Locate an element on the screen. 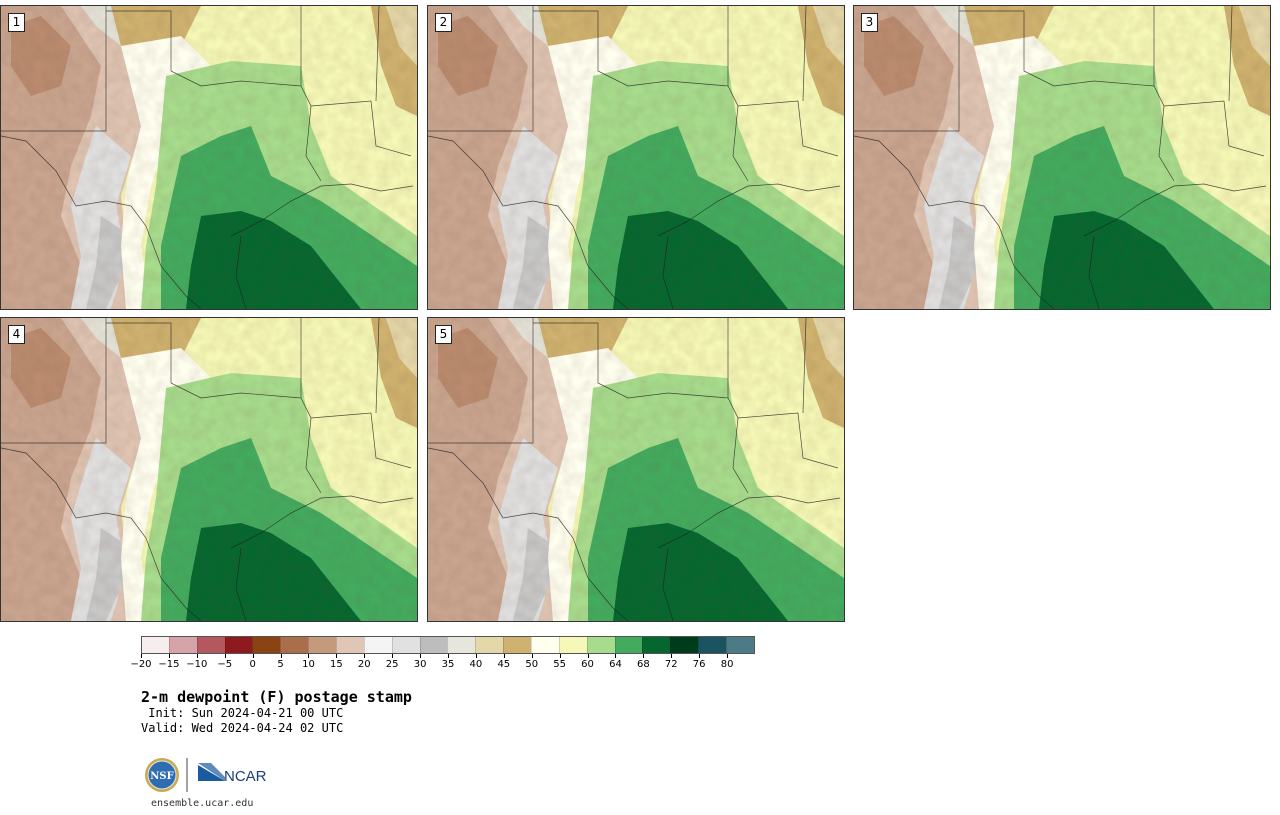 The width and height of the screenshot is (1280, 815). nsf-logo-icon: NSF is located at coordinates (162, 775).